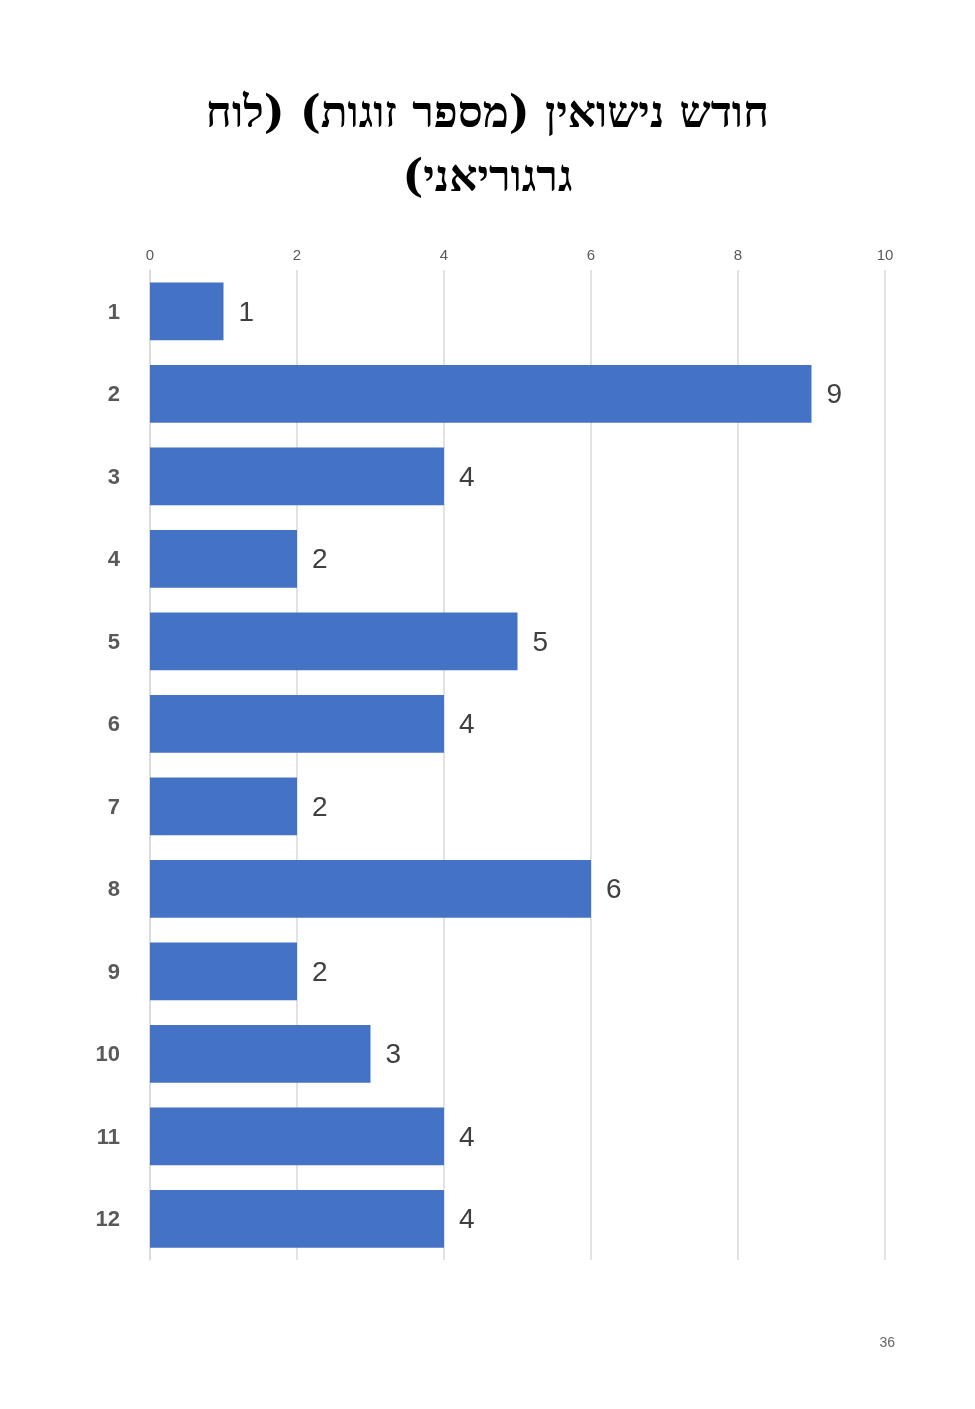  I want to click on x-tick-label: 4, so click(444, 254).